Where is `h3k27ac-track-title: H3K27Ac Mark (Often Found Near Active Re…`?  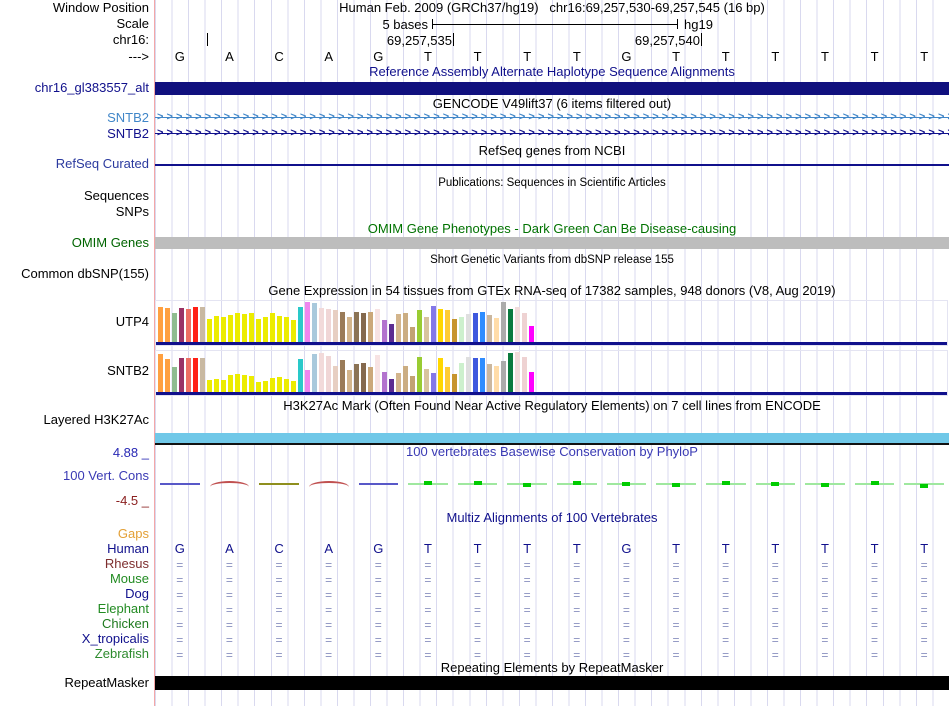
h3k27ac-track-title: H3K27Ac Mark (Often Found Near Active Re… is located at coordinates (552, 405).